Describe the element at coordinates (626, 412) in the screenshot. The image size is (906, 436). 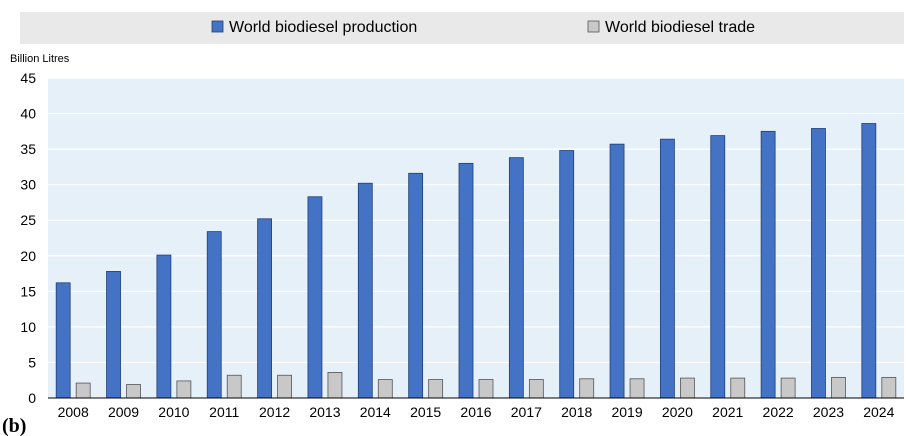
I see `x-tick-label: 2019` at that location.